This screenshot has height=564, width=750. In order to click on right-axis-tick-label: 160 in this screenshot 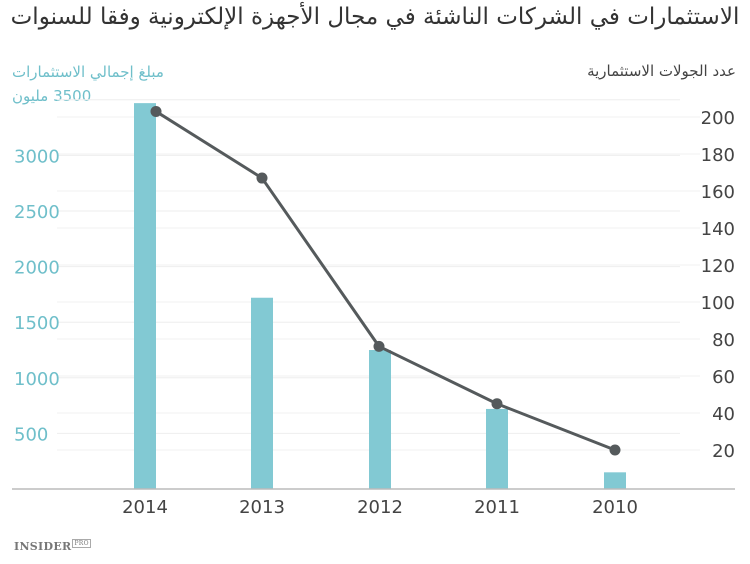, I will do `click(718, 192)`.